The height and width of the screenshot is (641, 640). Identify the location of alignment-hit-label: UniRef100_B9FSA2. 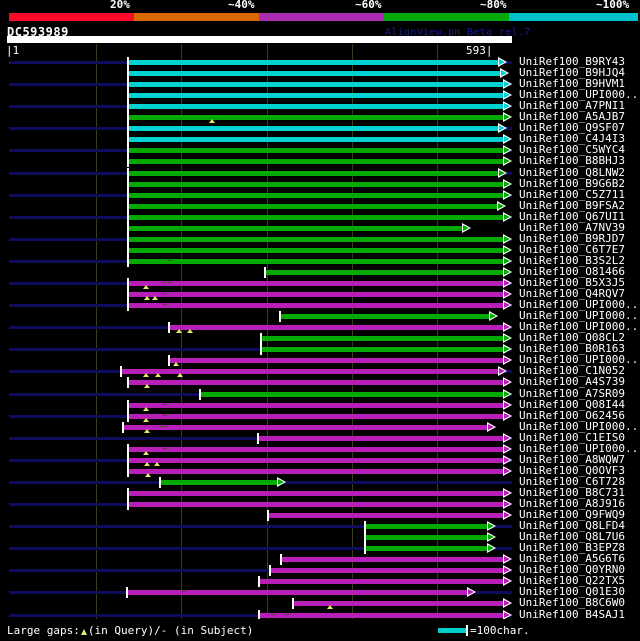
(572, 205).